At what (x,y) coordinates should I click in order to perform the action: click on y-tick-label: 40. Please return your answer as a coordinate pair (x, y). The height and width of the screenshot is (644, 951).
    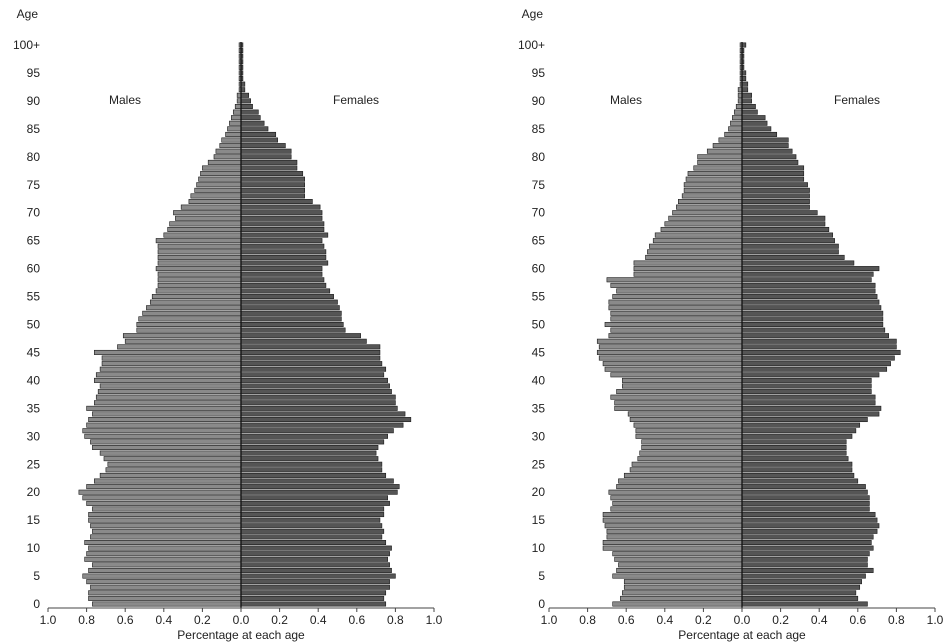
    Looking at the image, I should click on (34, 380).